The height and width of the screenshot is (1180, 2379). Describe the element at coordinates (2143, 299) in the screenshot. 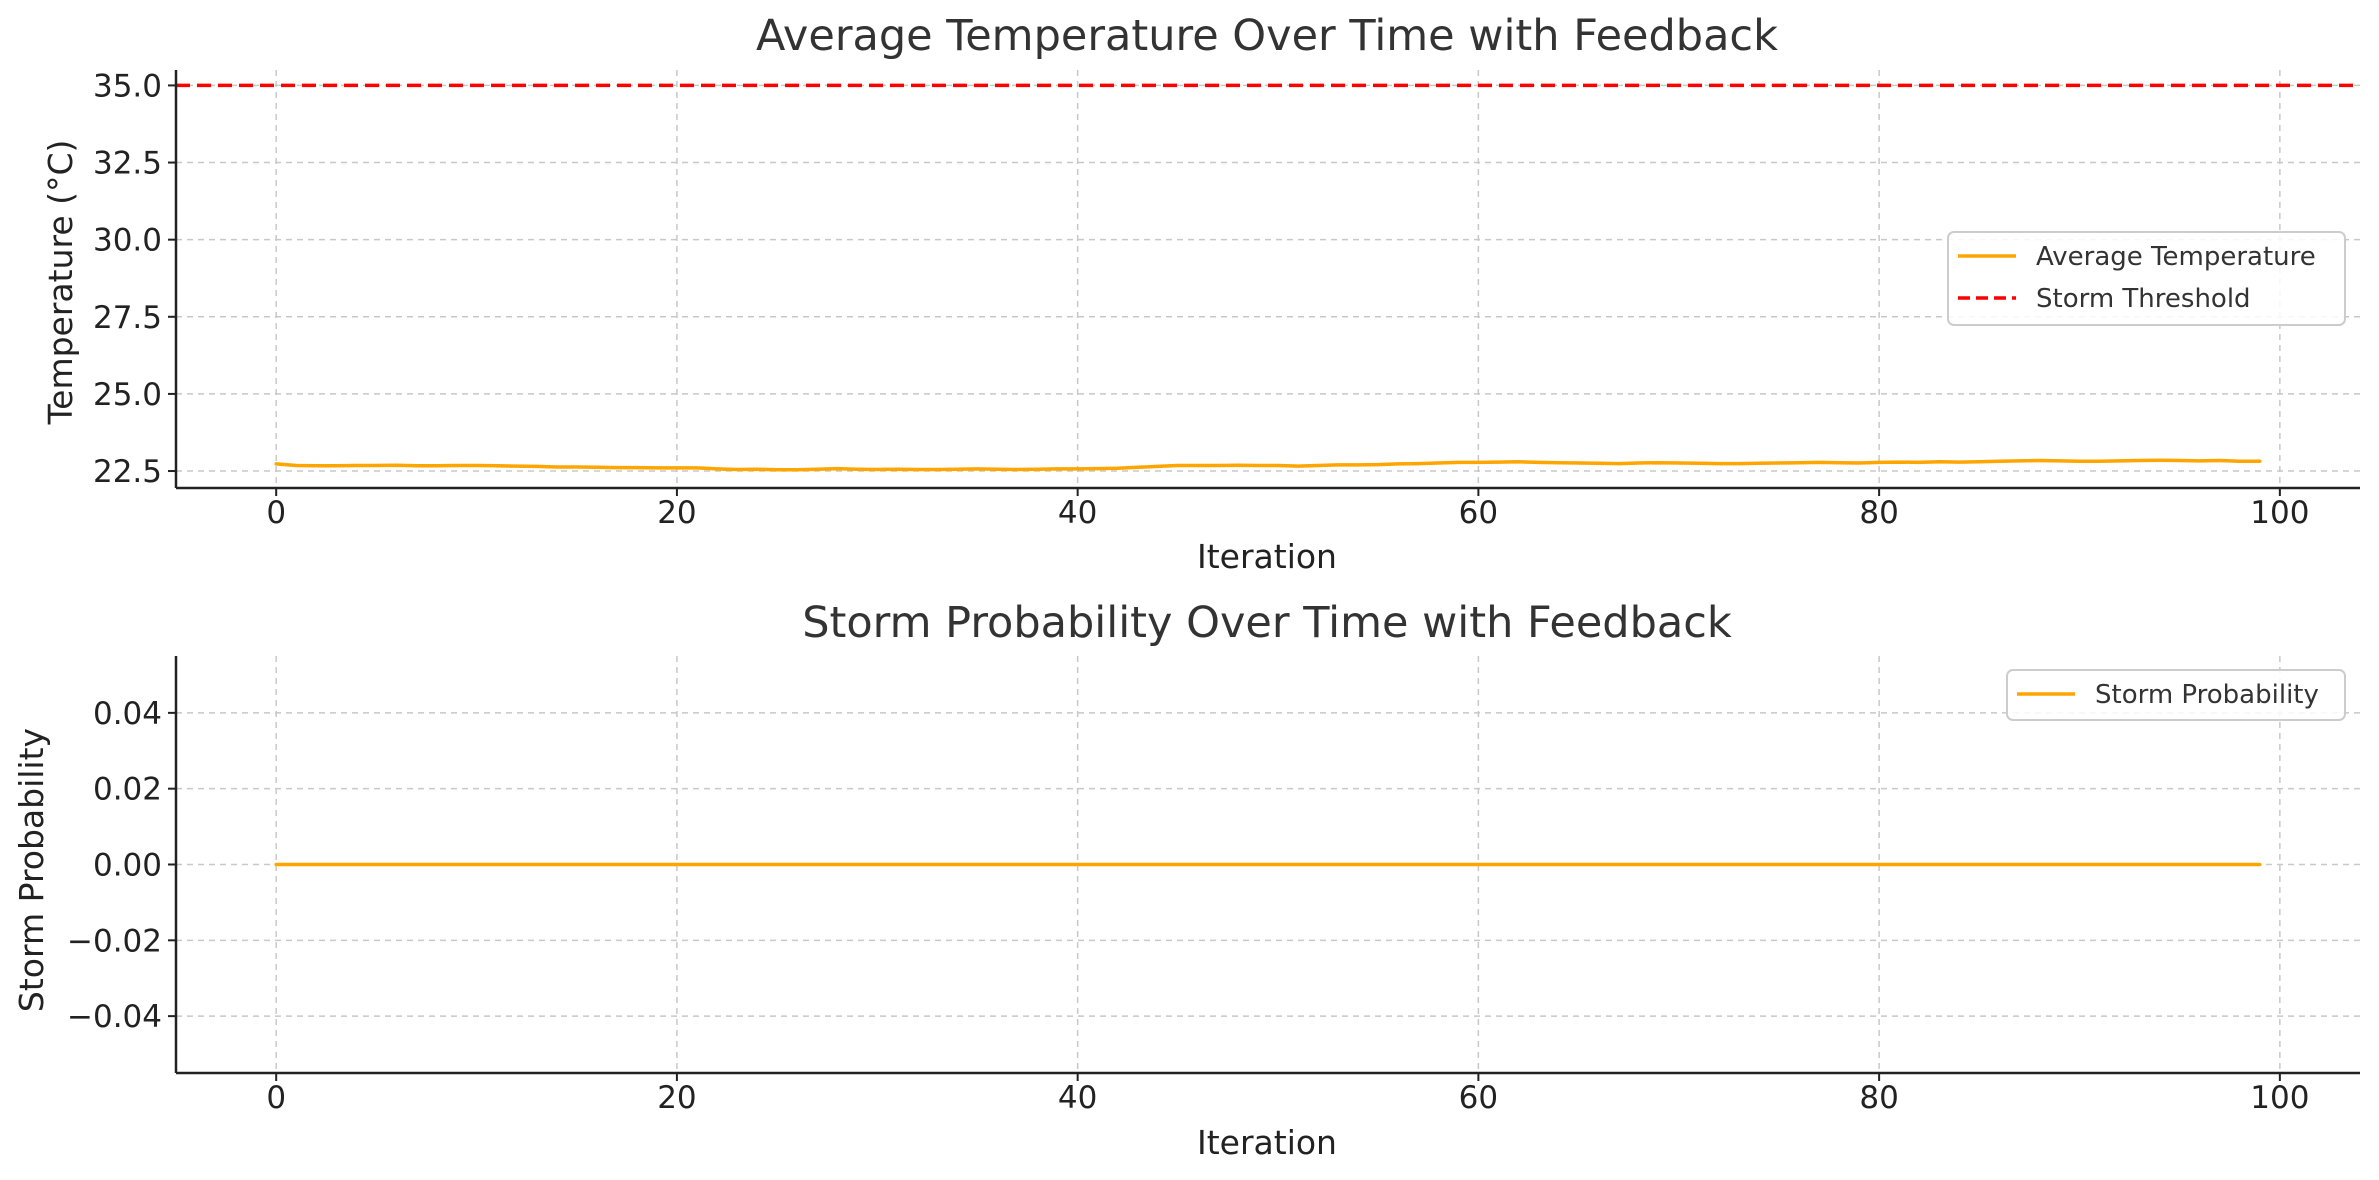

I see `legend-label-storm-threshold: Storm Threshold` at that location.